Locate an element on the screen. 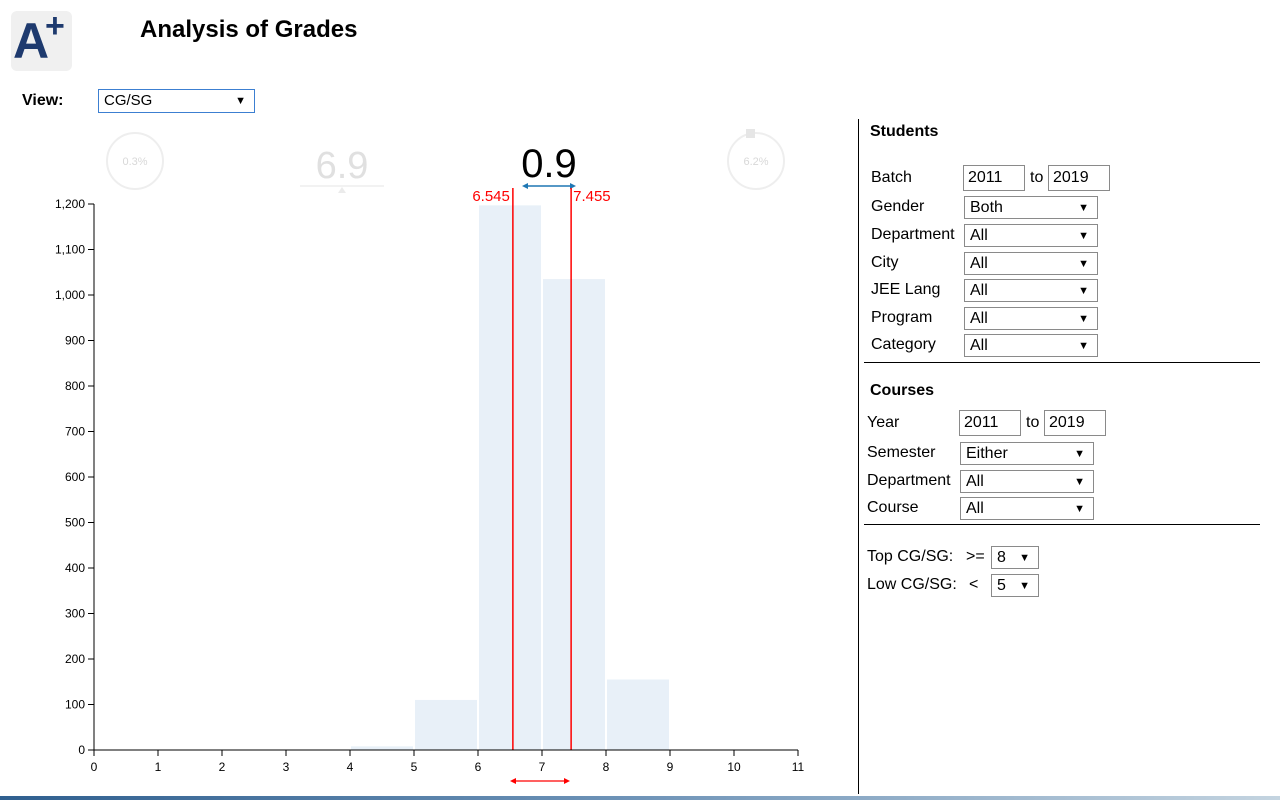  left-gauge-ring is located at coordinates (135, 161).